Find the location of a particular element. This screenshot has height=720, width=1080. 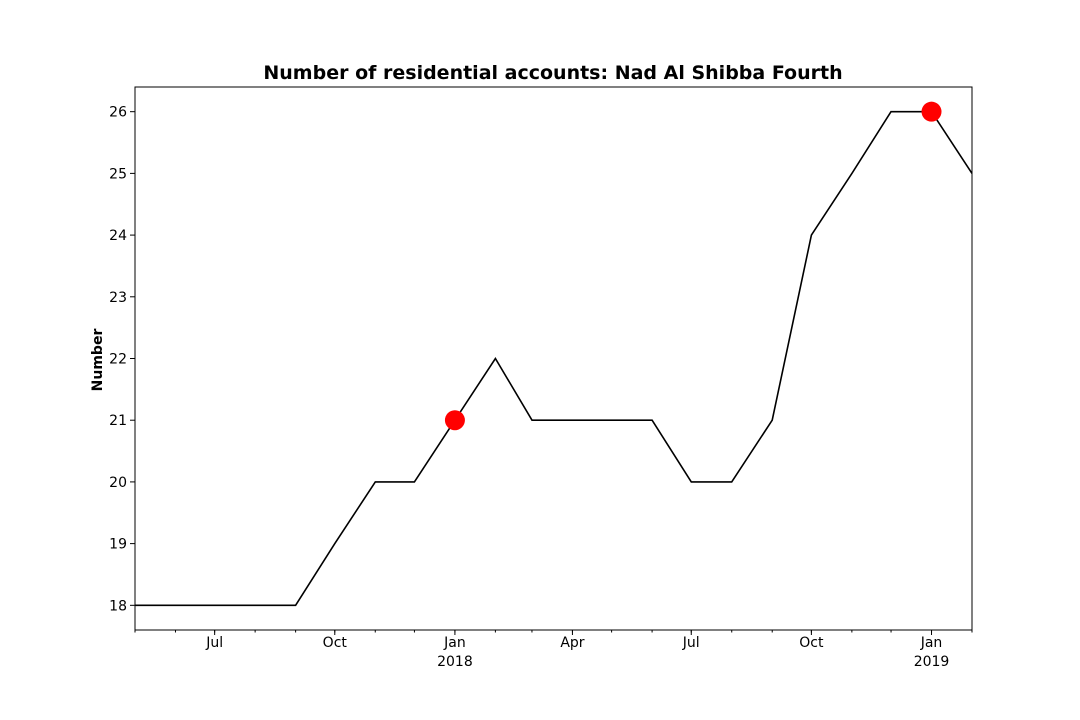

y-tick-label: 18 is located at coordinates (118, 606).